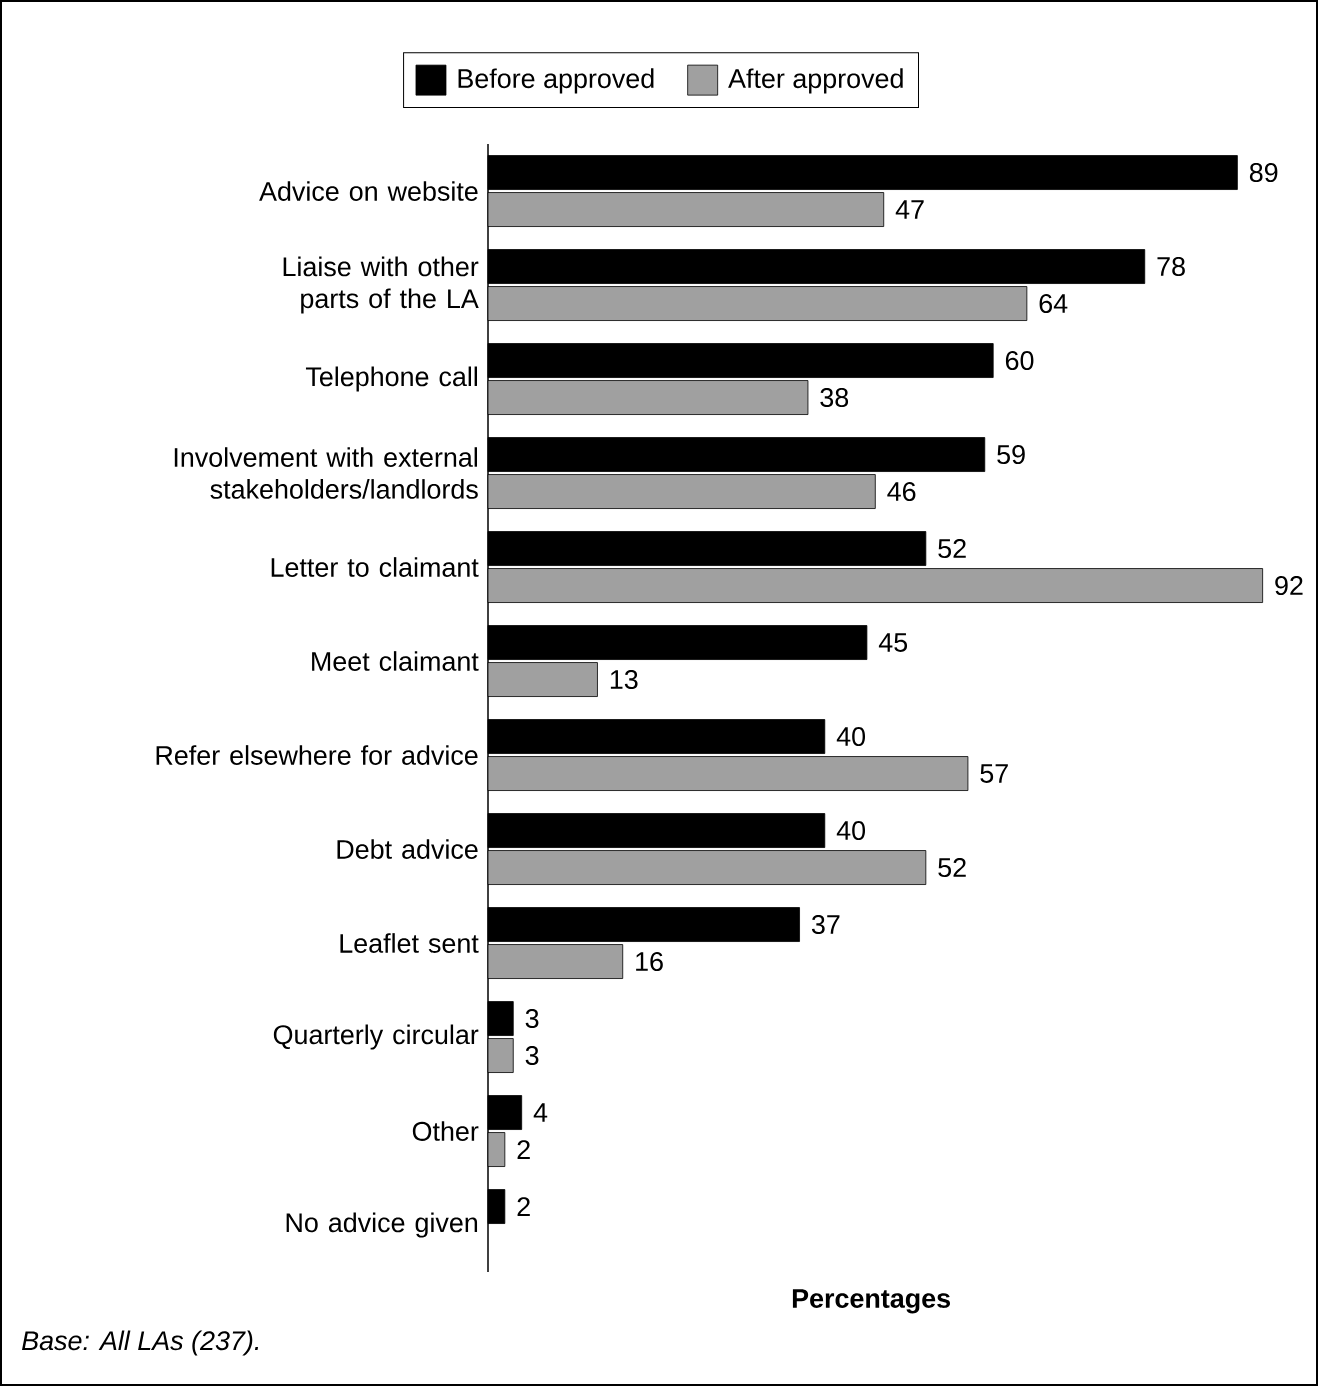 This screenshot has width=1318, height=1386. I want to click on data-label: 47, so click(909, 209).